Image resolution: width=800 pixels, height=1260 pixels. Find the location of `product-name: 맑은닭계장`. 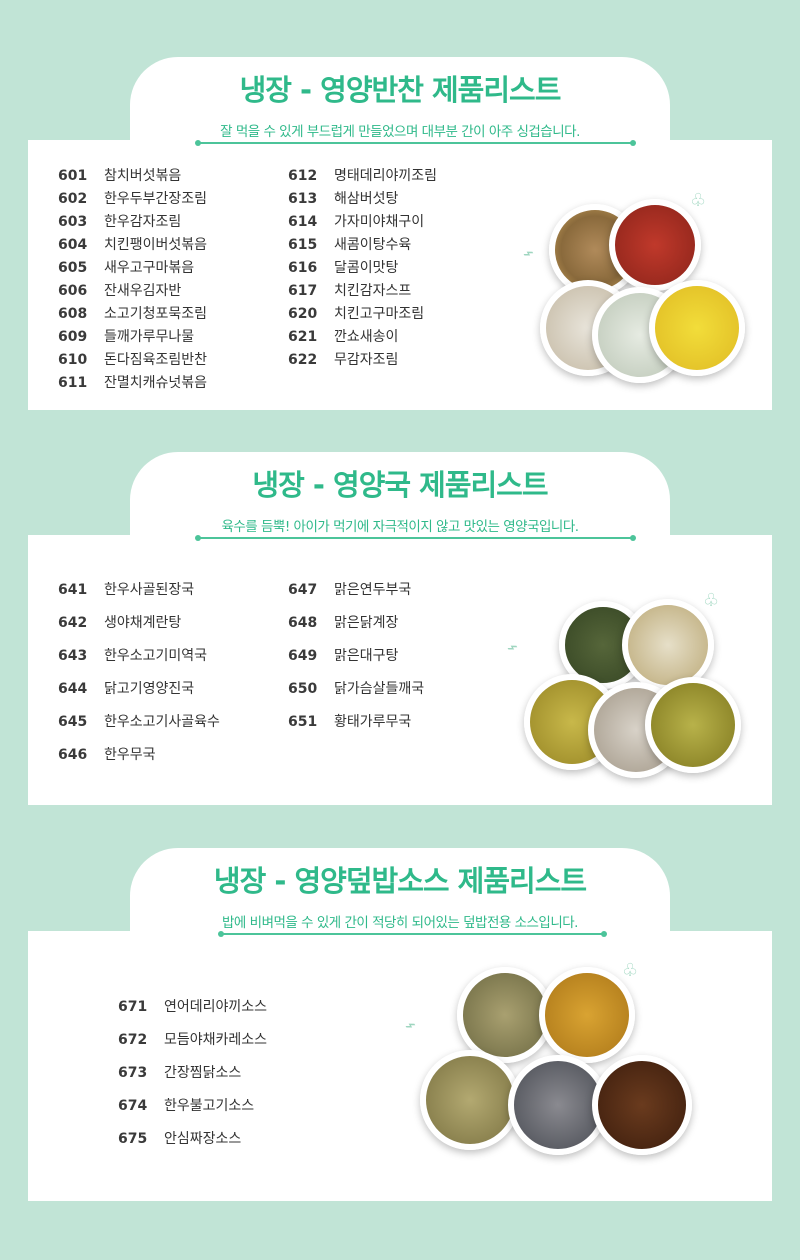

product-name: 맑은닭계장 is located at coordinates (366, 623).